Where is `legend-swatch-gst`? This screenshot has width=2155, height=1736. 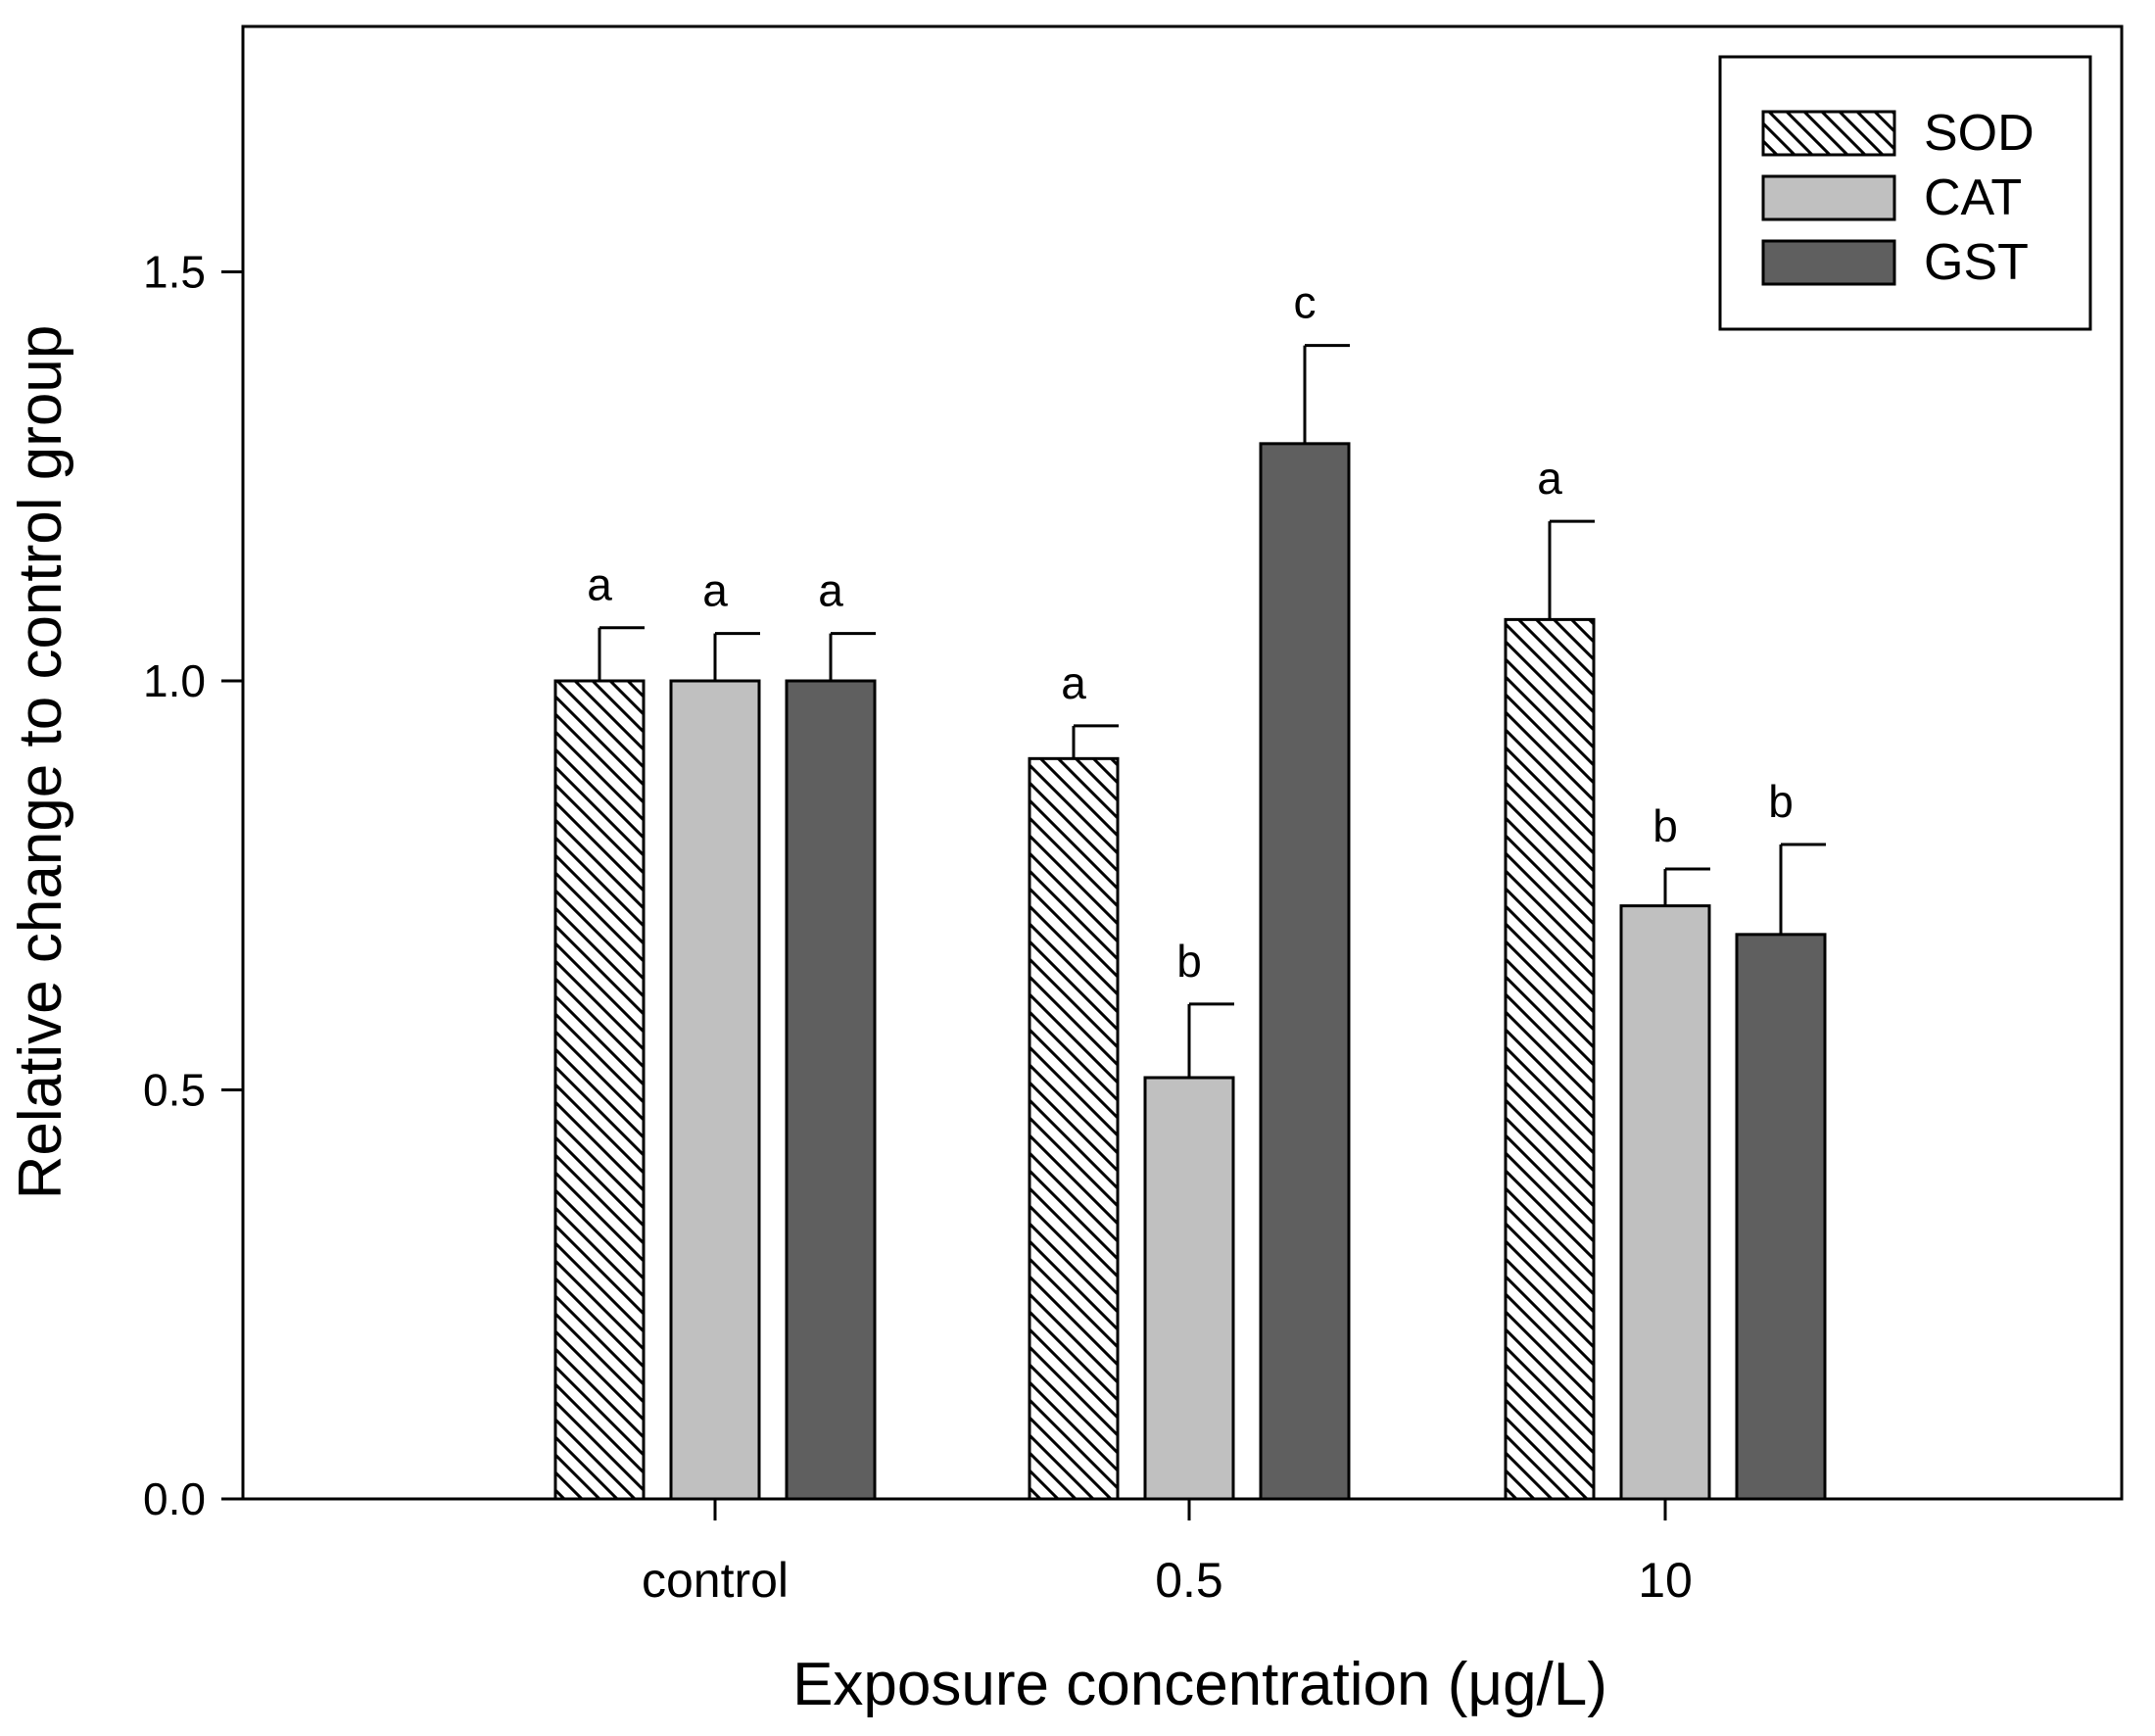
legend-swatch-gst is located at coordinates (1828, 262).